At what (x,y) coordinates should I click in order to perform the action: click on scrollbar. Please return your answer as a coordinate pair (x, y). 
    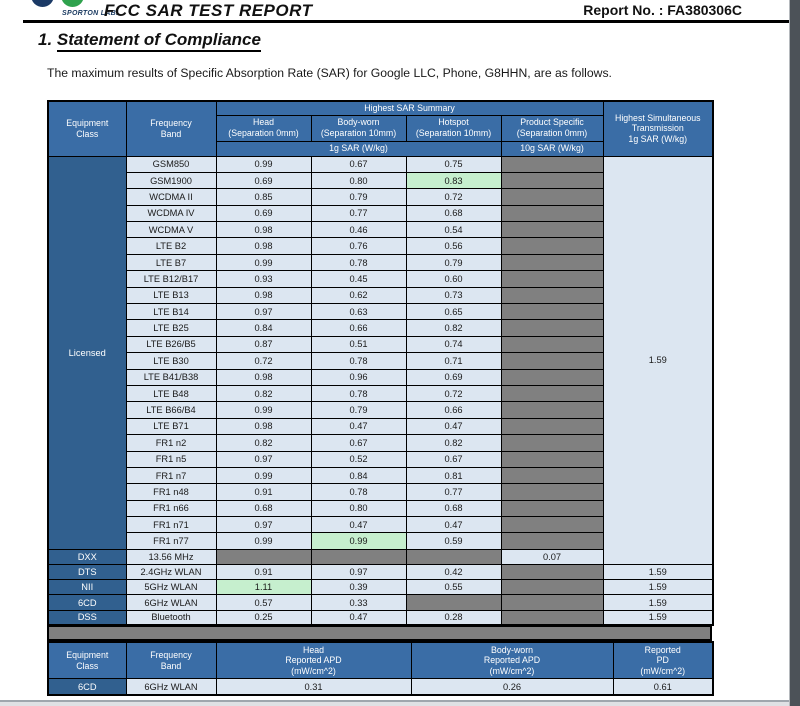
    Looking at the image, I should click on (794, 353).